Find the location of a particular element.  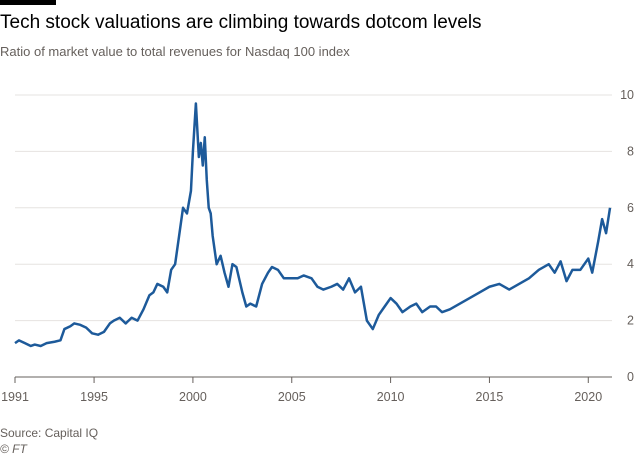

y-tick-label: 10 is located at coordinates (627, 95).